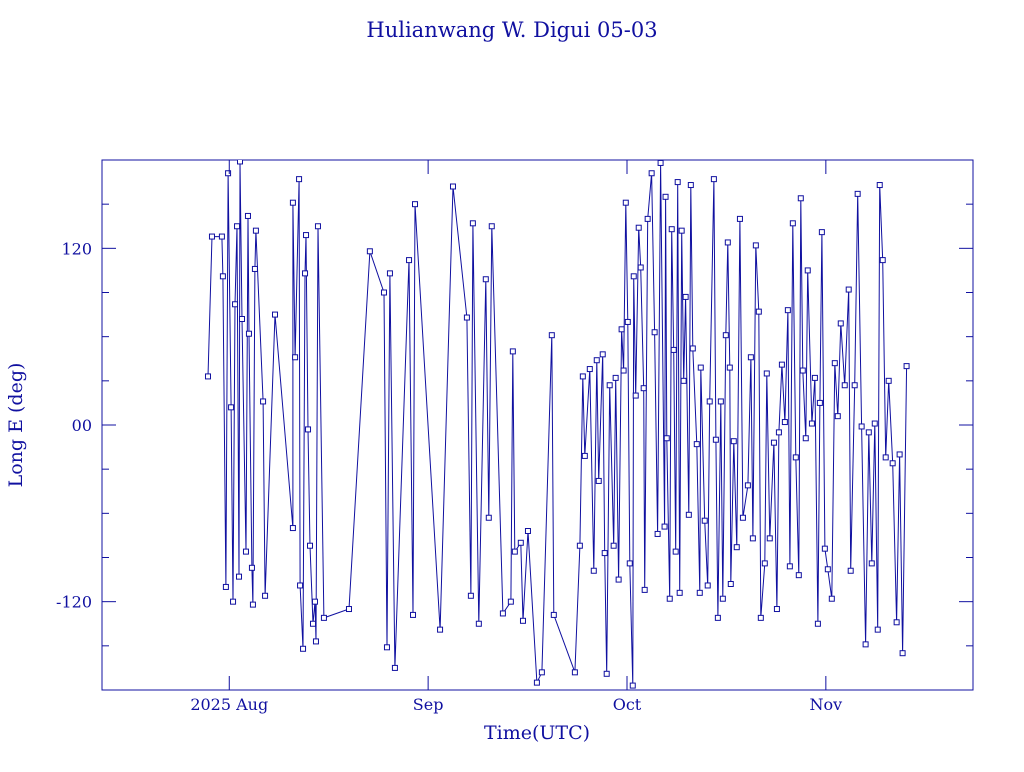 Image resolution: width=1024 pixels, height=772 pixels. I want to click on chart-title: Hulianwang W. Digui 05-03, so click(511, 30).